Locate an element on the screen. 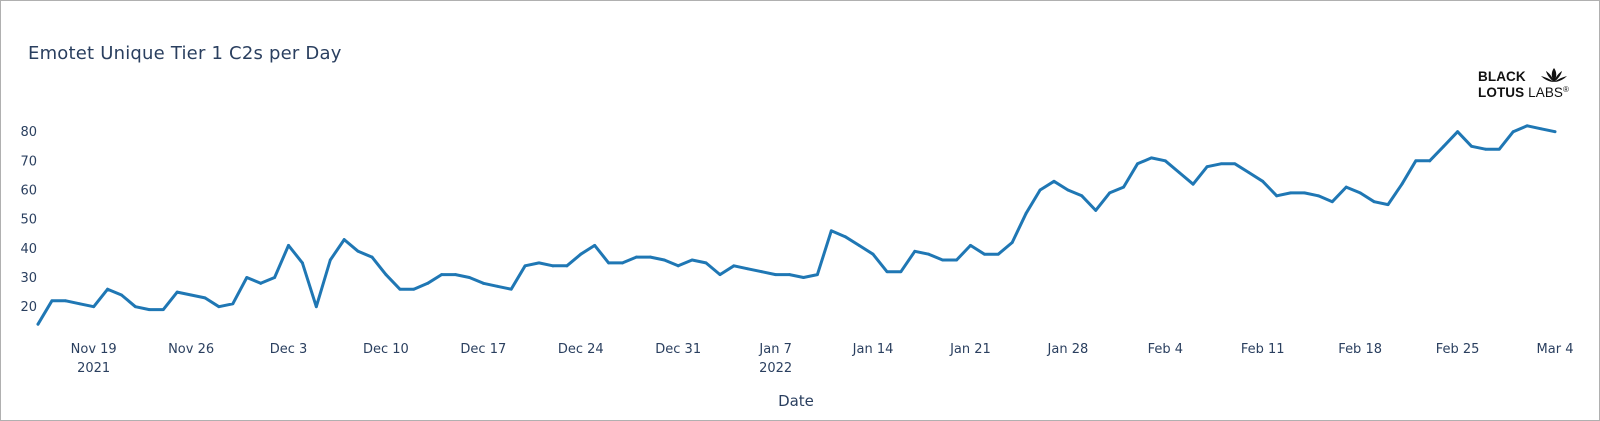 This screenshot has width=1600, height=421. y-tick-label: 40 is located at coordinates (28, 249).